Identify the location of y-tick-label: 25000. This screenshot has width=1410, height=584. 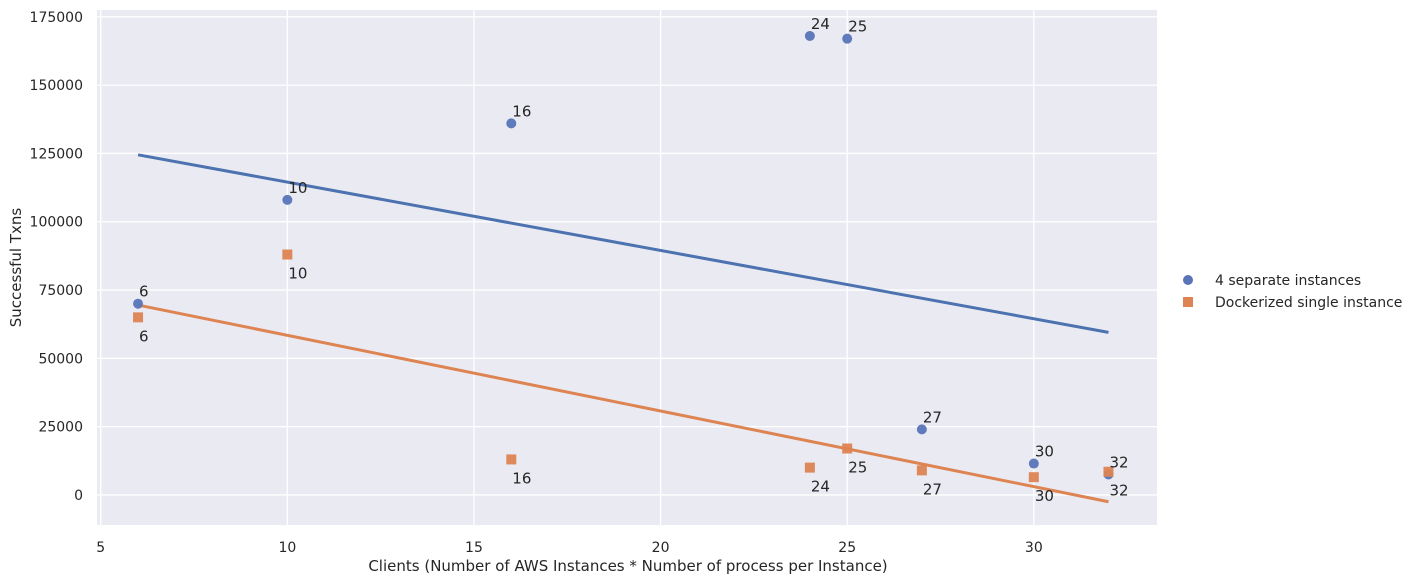
(60, 428).